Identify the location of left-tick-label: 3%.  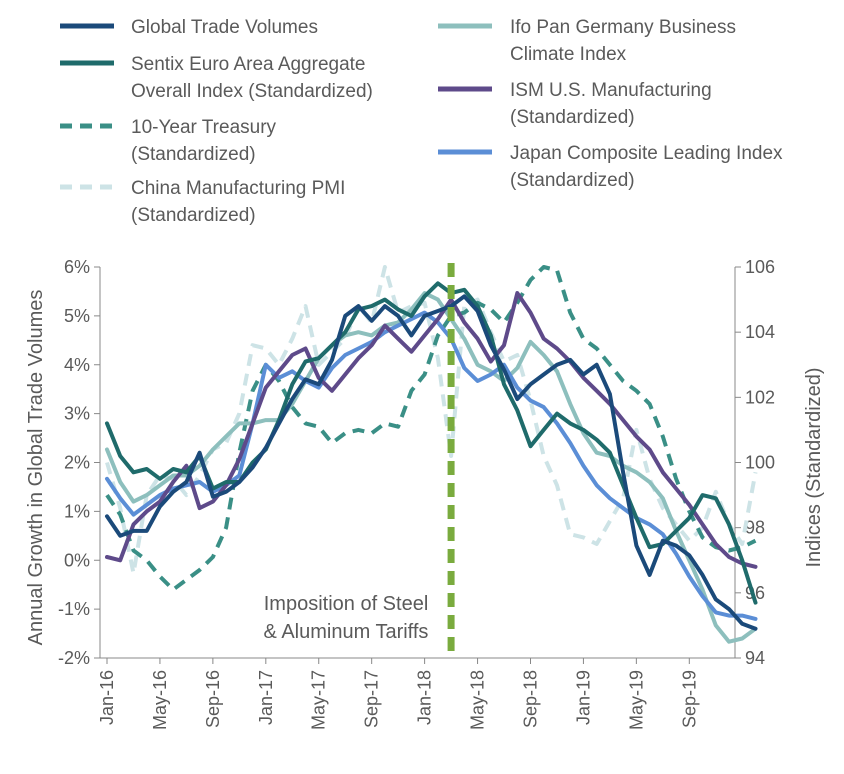
(77, 414).